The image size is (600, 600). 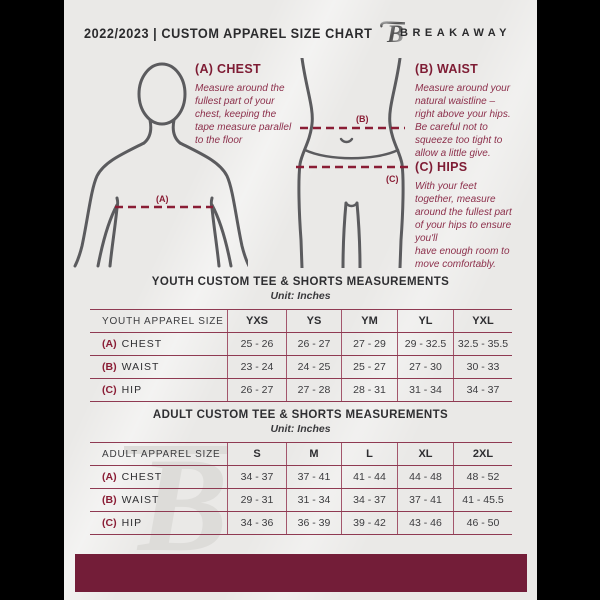 I want to click on watermark-b-icon: B, so click(x=176, y=495).